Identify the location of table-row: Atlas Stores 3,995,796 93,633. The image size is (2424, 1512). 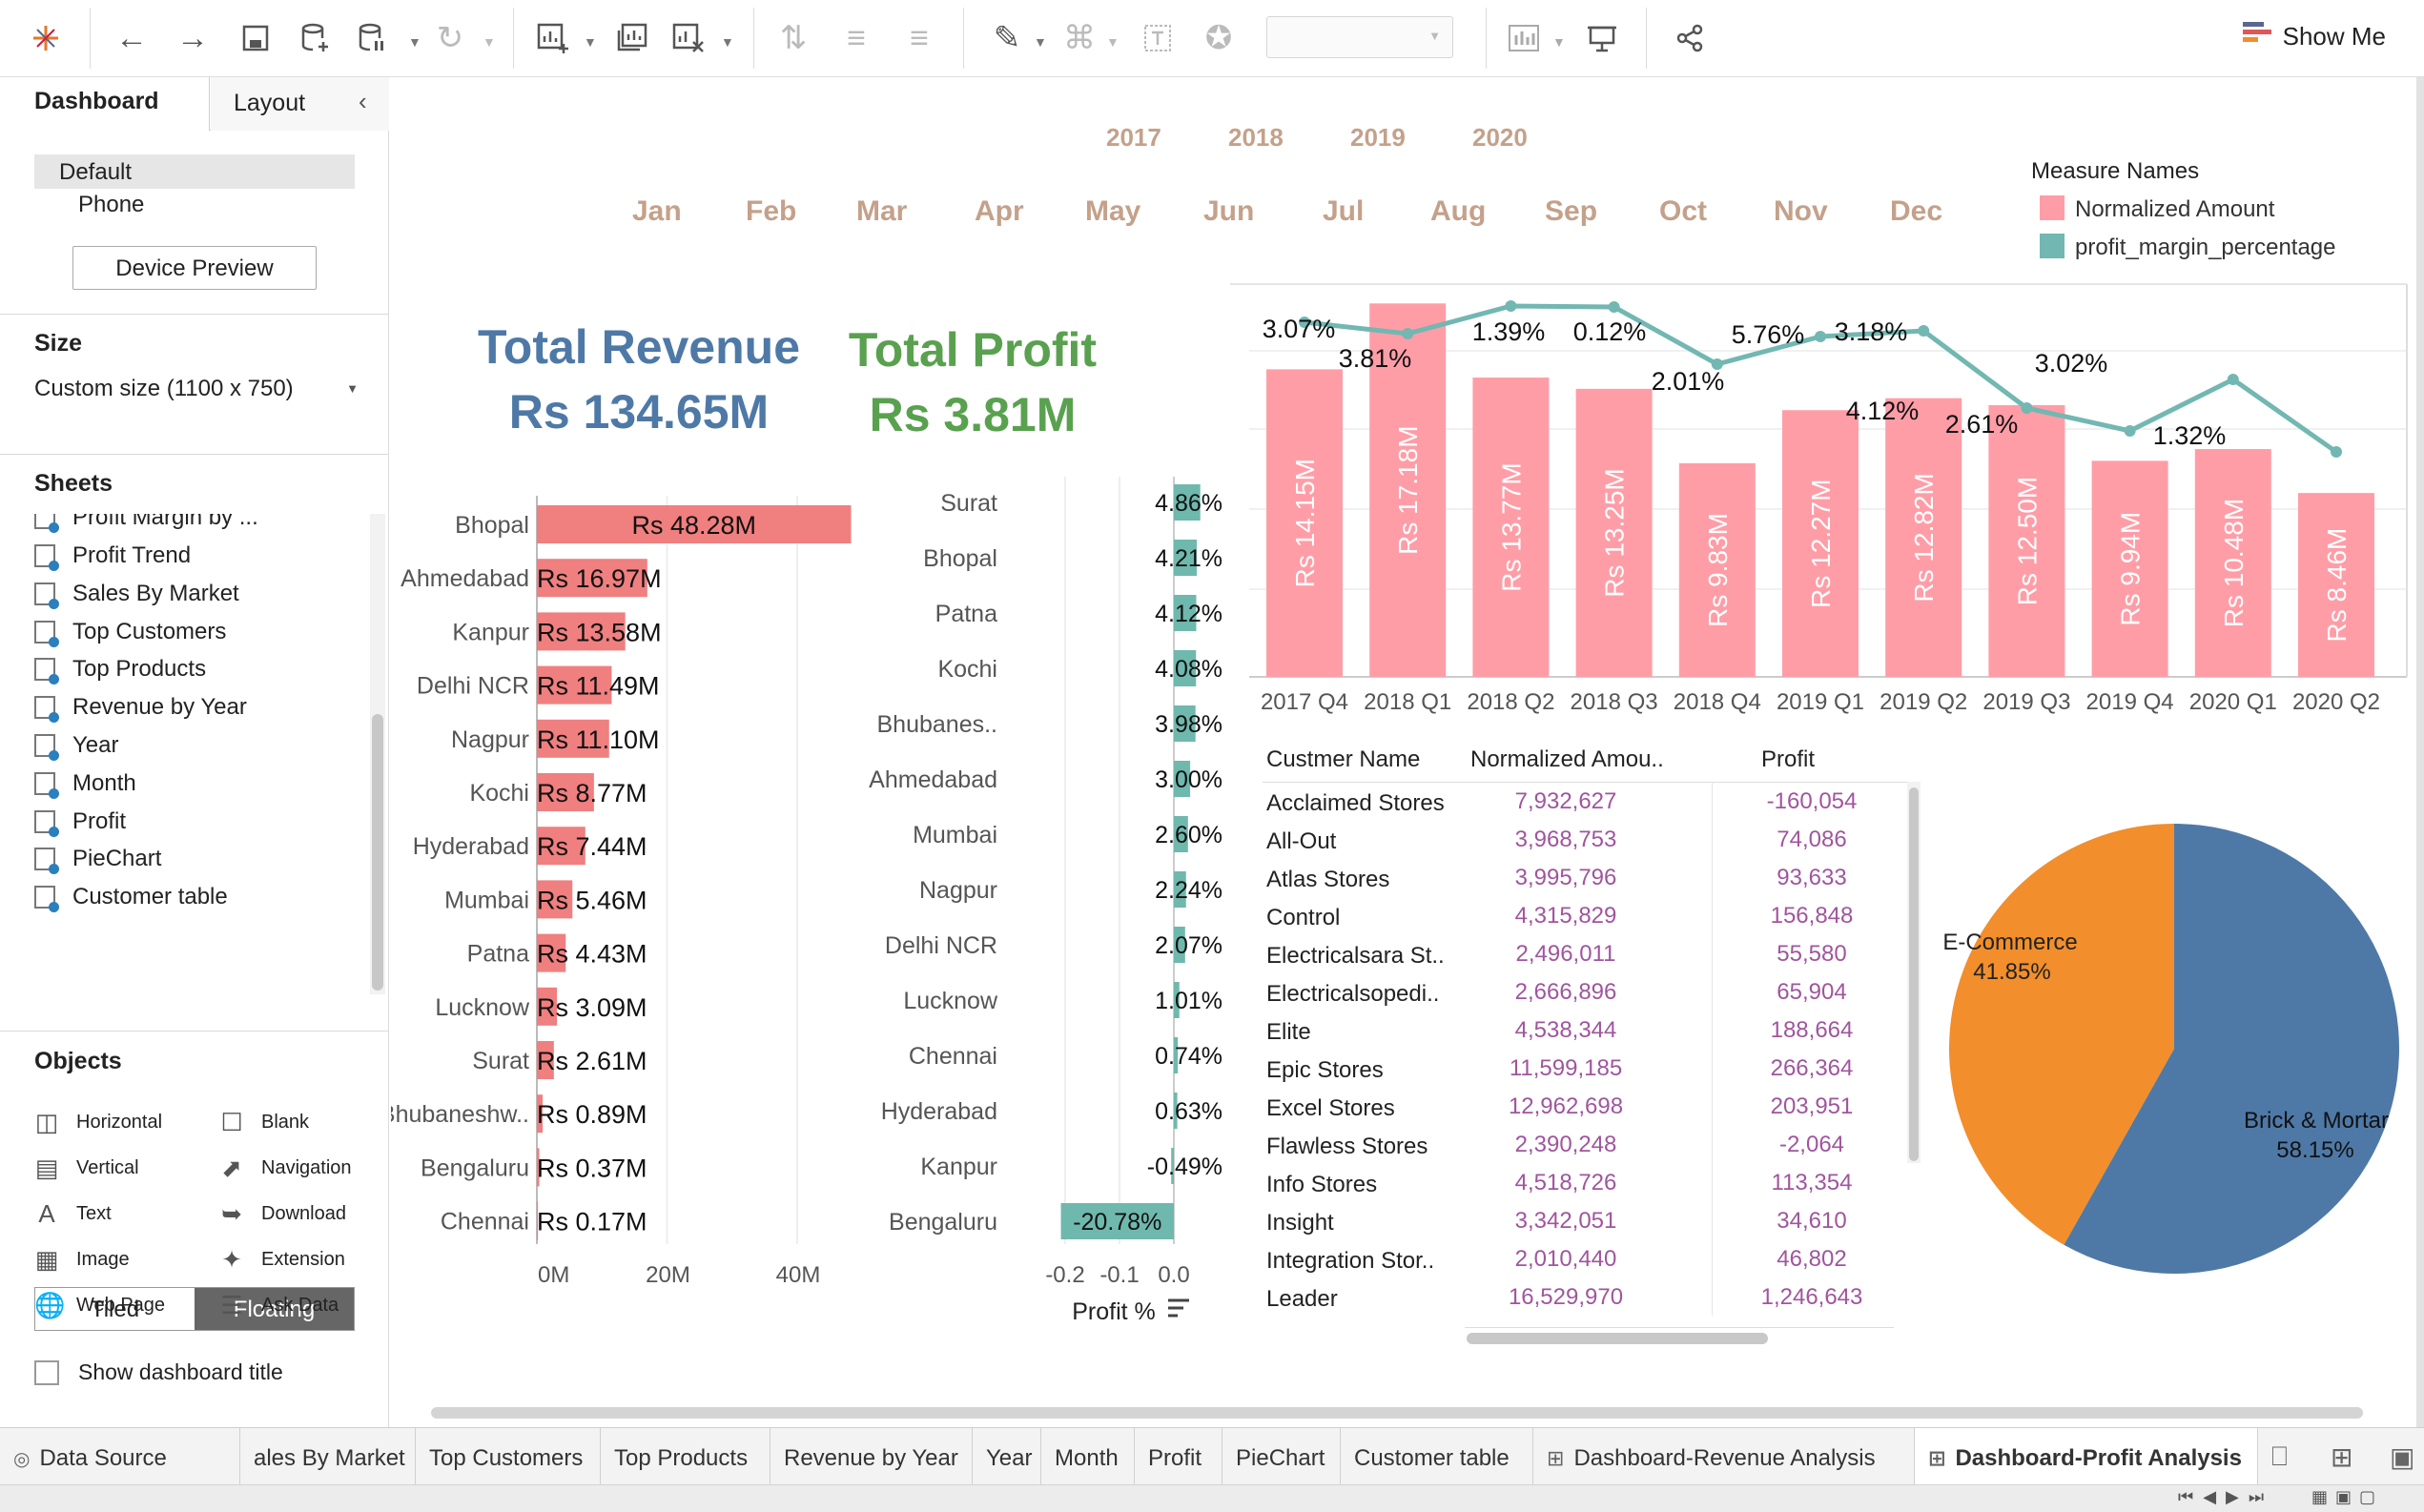
(1583, 880).